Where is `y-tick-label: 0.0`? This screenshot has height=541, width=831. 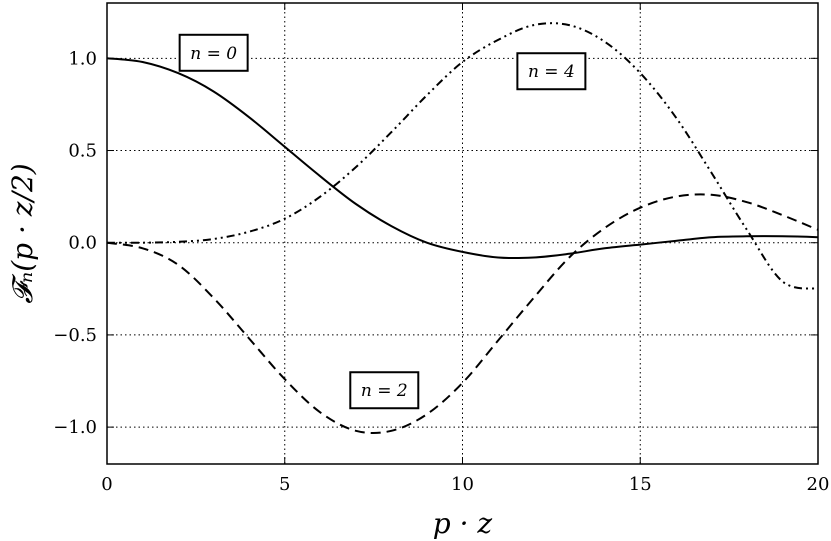
y-tick-label: 0.0 is located at coordinates (82, 243).